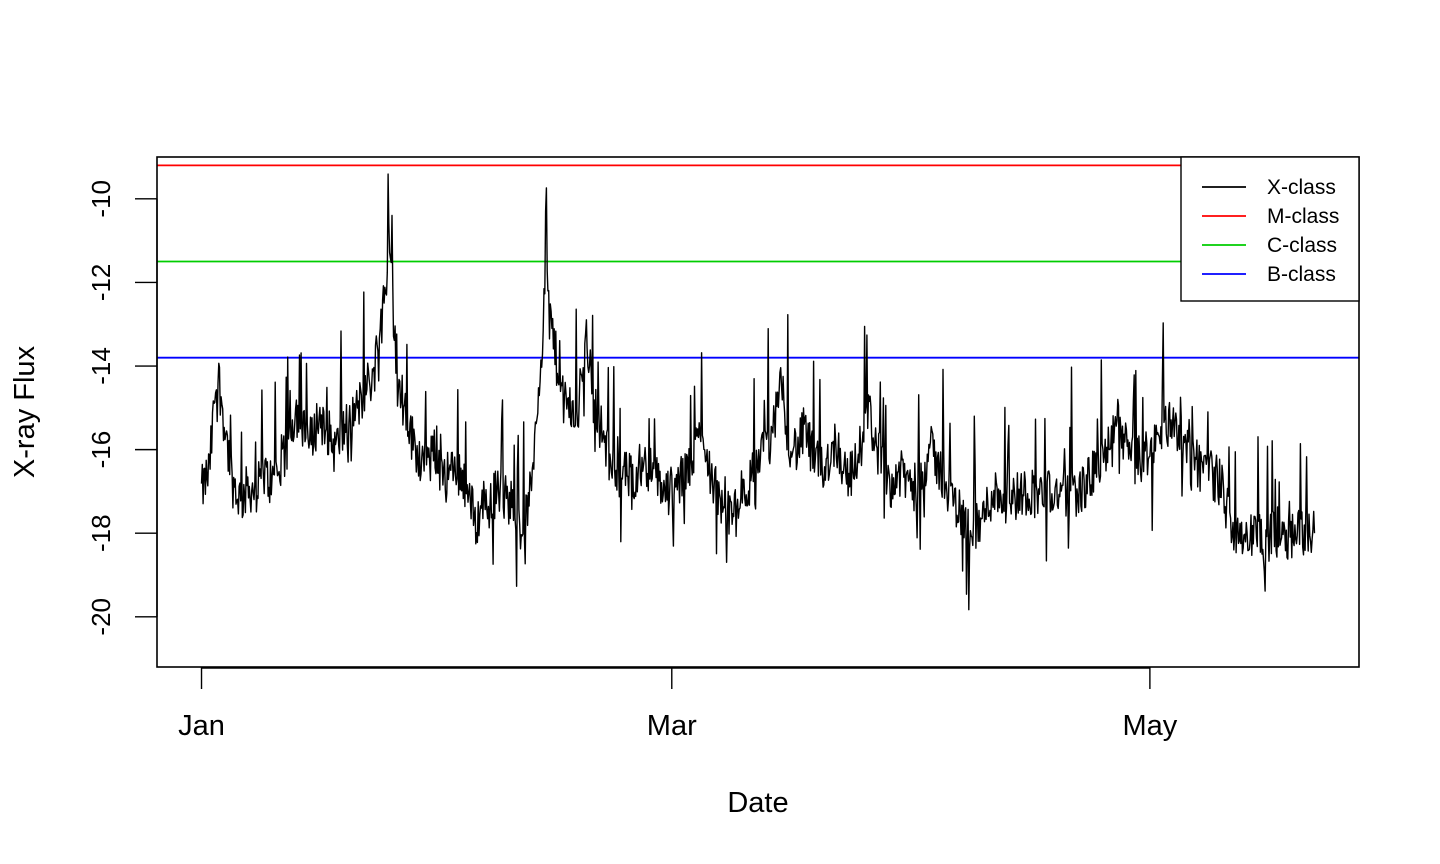  Describe the element at coordinates (101, 533) in the screenshot. I see `y-tick-label: -18` at that location.